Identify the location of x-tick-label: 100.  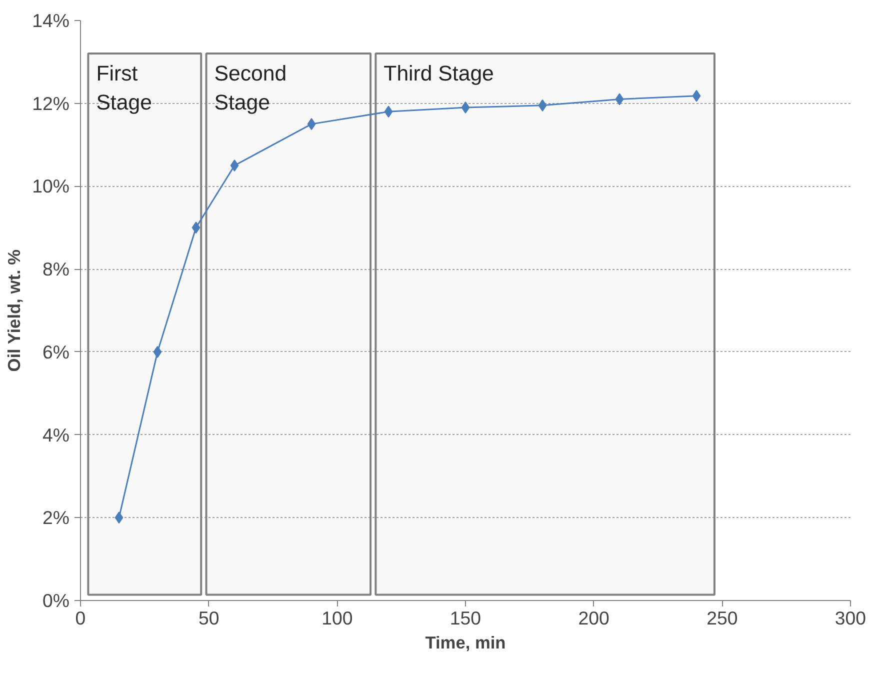
(337, 618).